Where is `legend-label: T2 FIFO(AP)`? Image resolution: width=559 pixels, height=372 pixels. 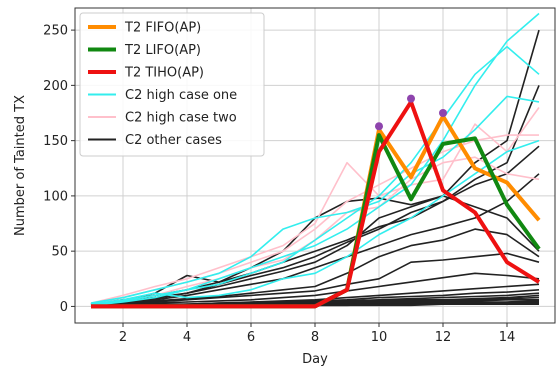
legend-label: T2 FIFO(AP) is located at coordinates (162, 28).